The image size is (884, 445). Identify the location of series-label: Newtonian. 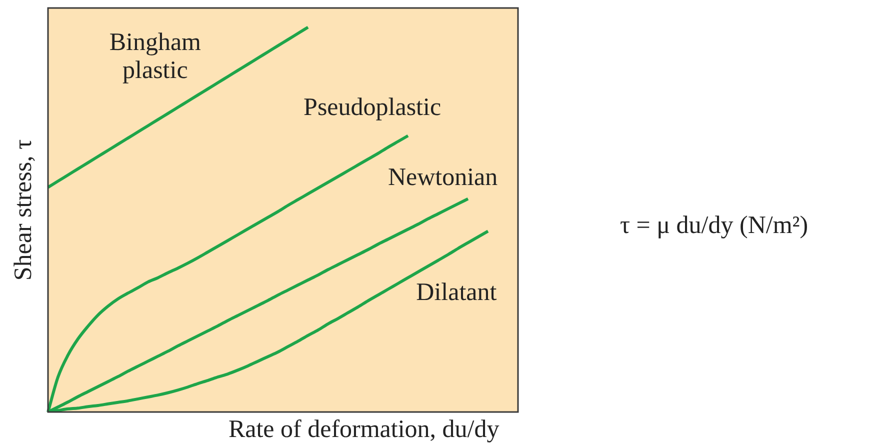
(443, 177).